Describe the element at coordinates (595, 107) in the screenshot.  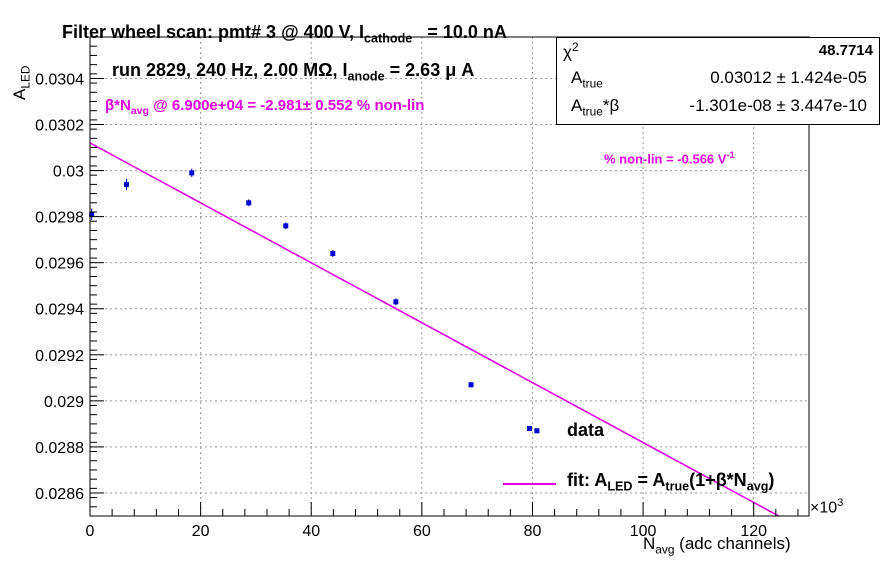
I see `atrue-beta-label: Atrue*β` at that location.